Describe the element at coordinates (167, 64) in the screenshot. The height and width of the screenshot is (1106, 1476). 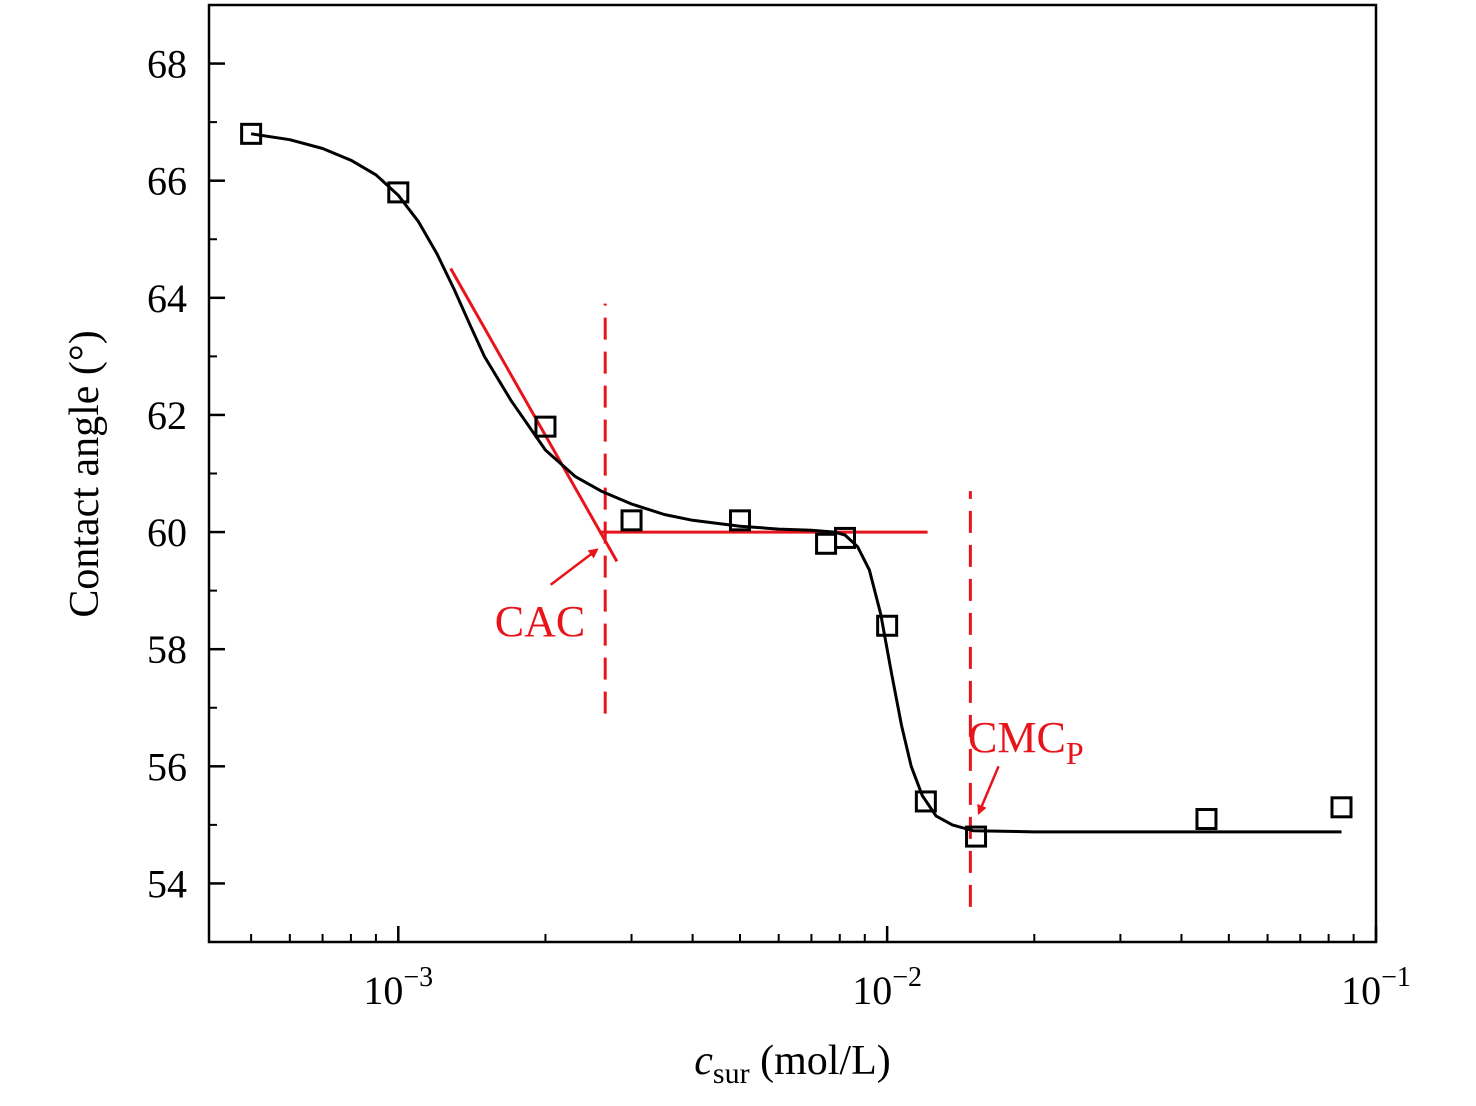
I see `y-tick-label: 68` at that location.